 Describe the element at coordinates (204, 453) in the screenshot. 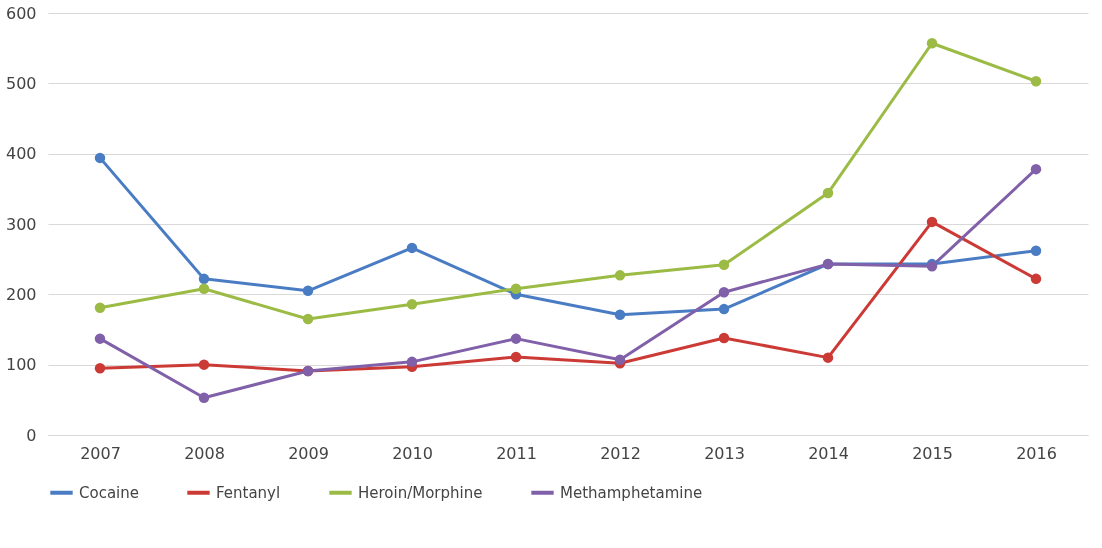

I see `x-tick-label: 2008` at that location.